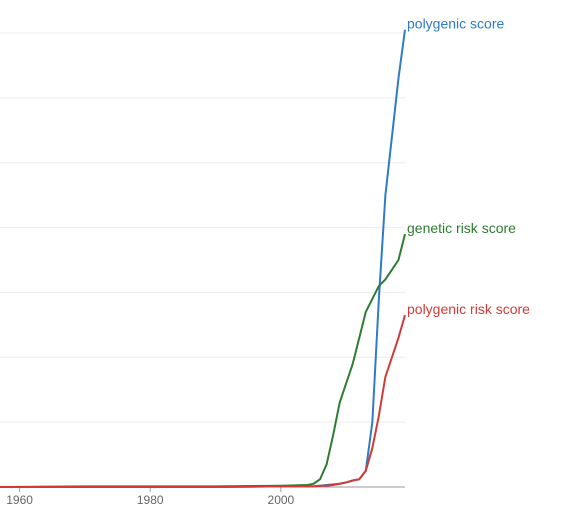 The height and width of the screenshot is (510, 573). Describe the element at coordinates (281, 500) in the screenshot. I see `x-tick-label: 2000` at that location.